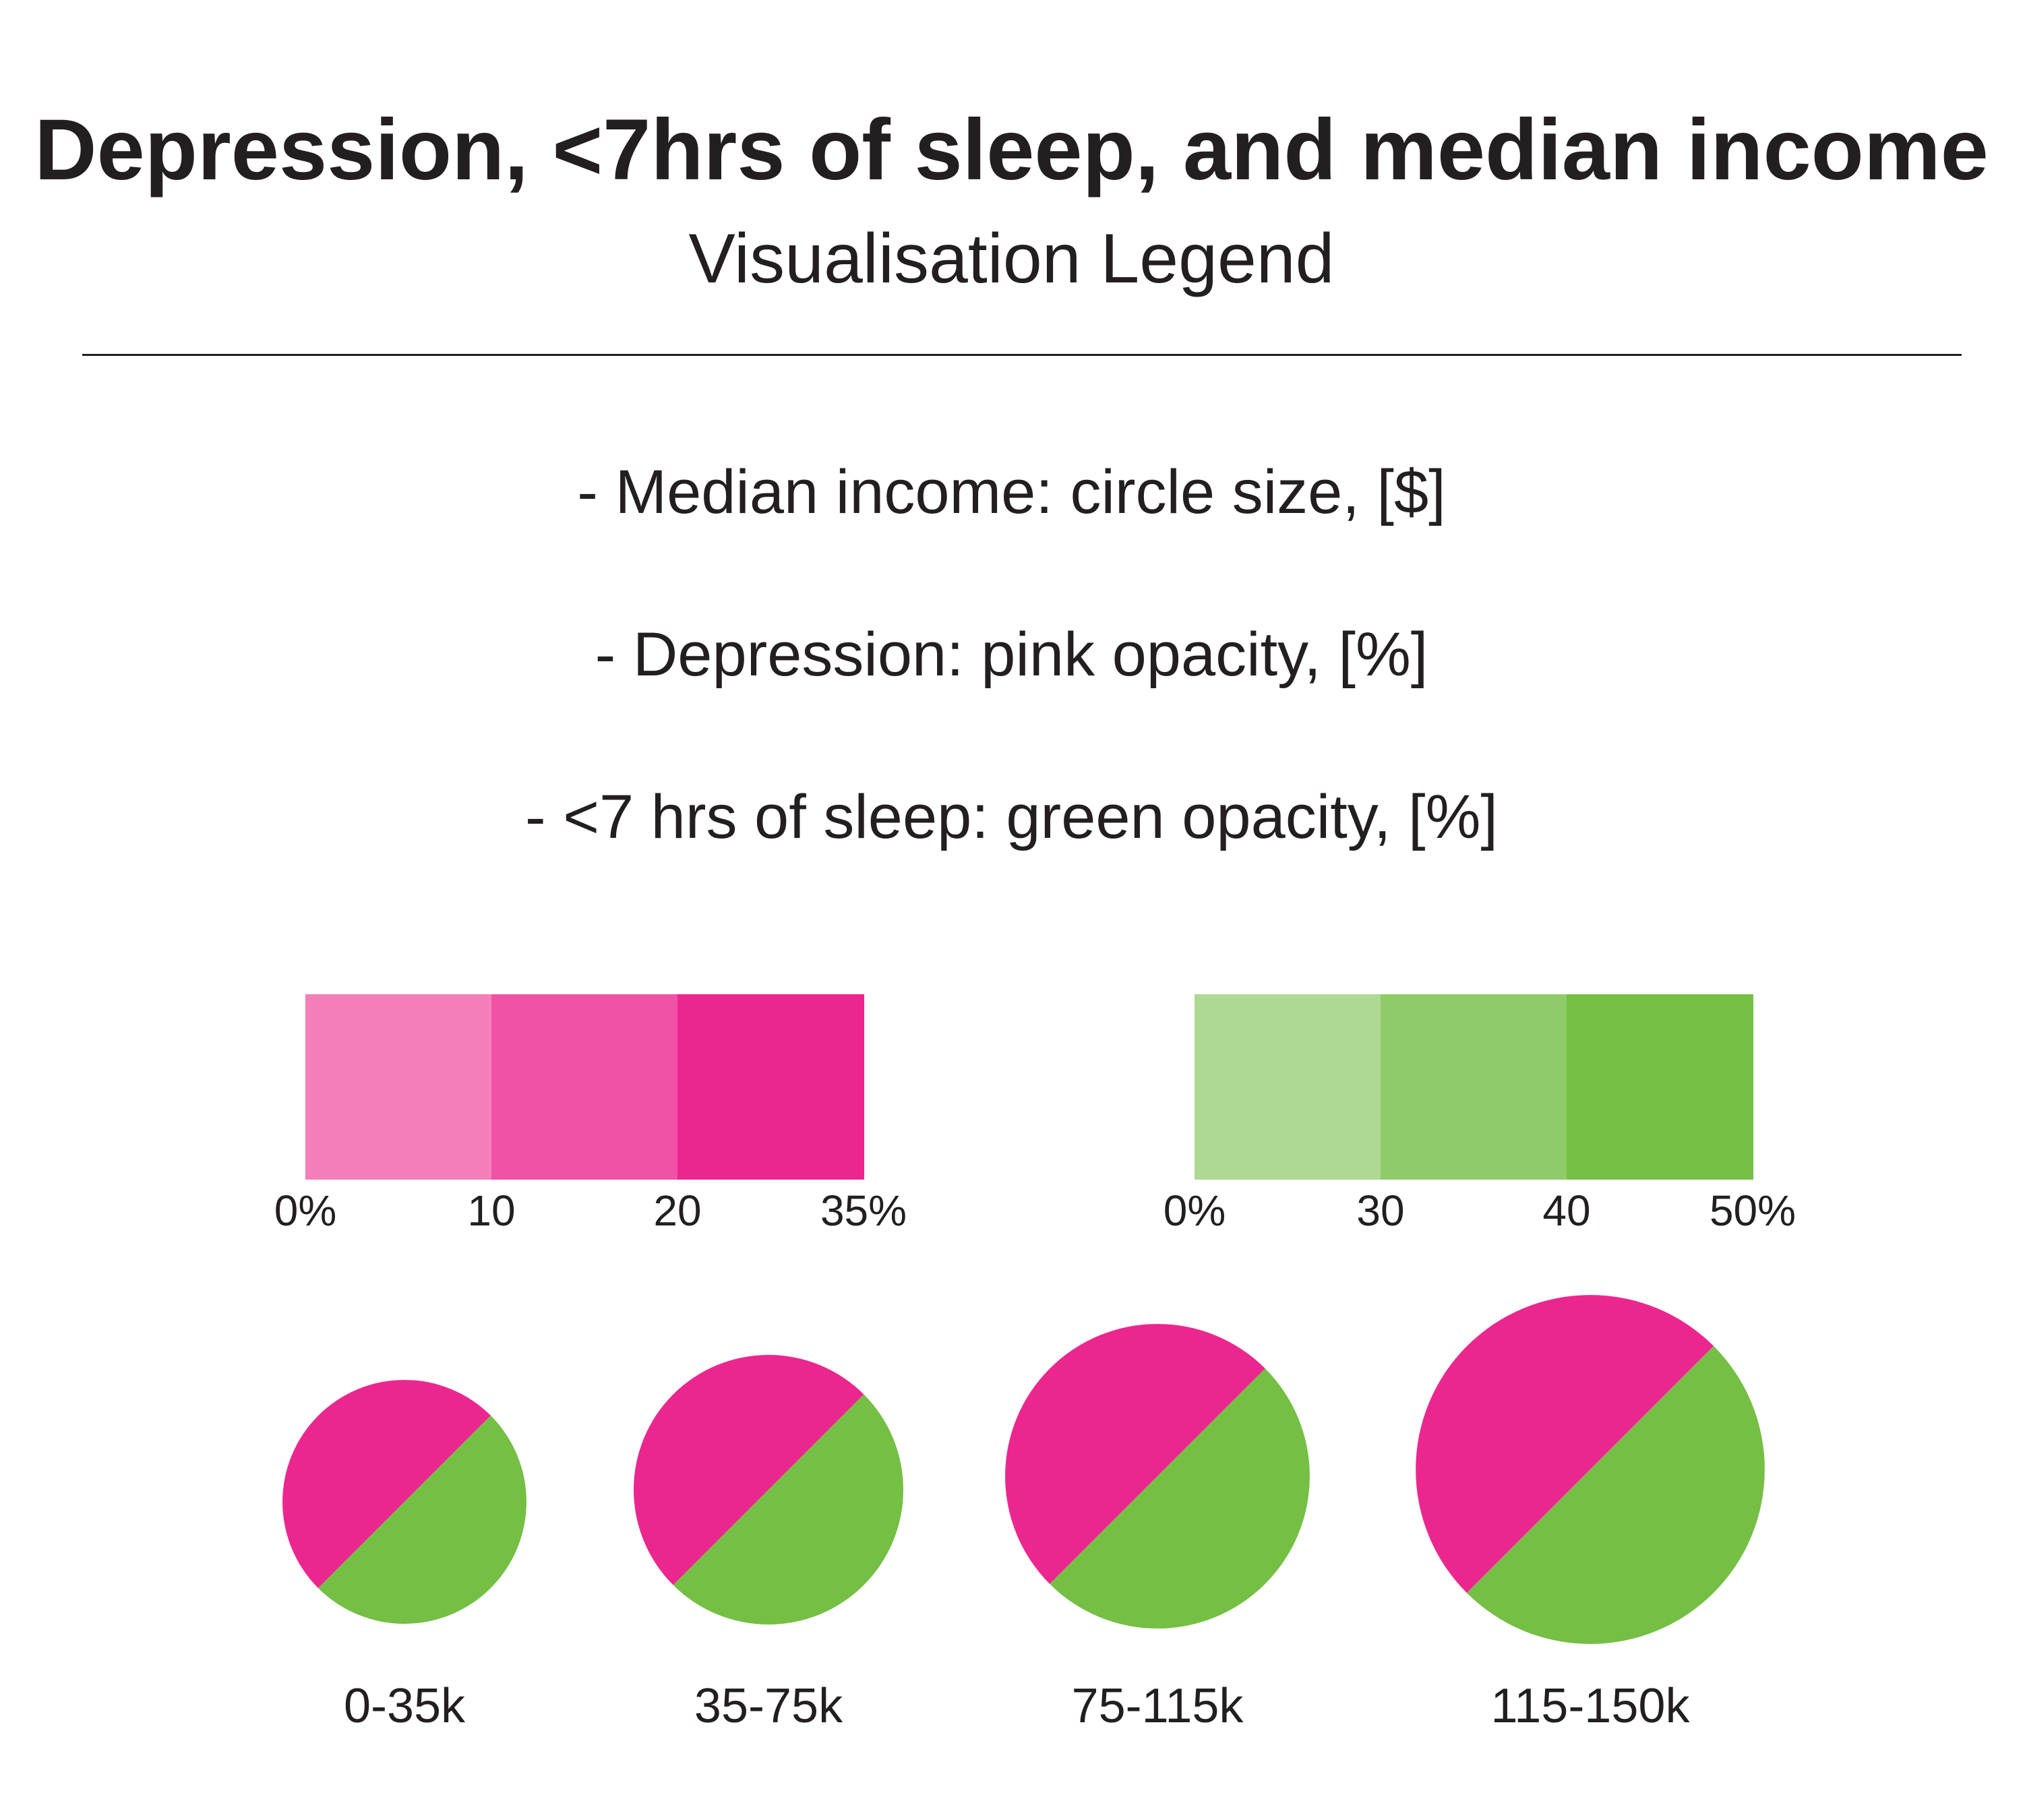 This screenshot has width=2023, height=1820. I want to click on green-scale-tick-label: 0%, so click(1195, 1210).